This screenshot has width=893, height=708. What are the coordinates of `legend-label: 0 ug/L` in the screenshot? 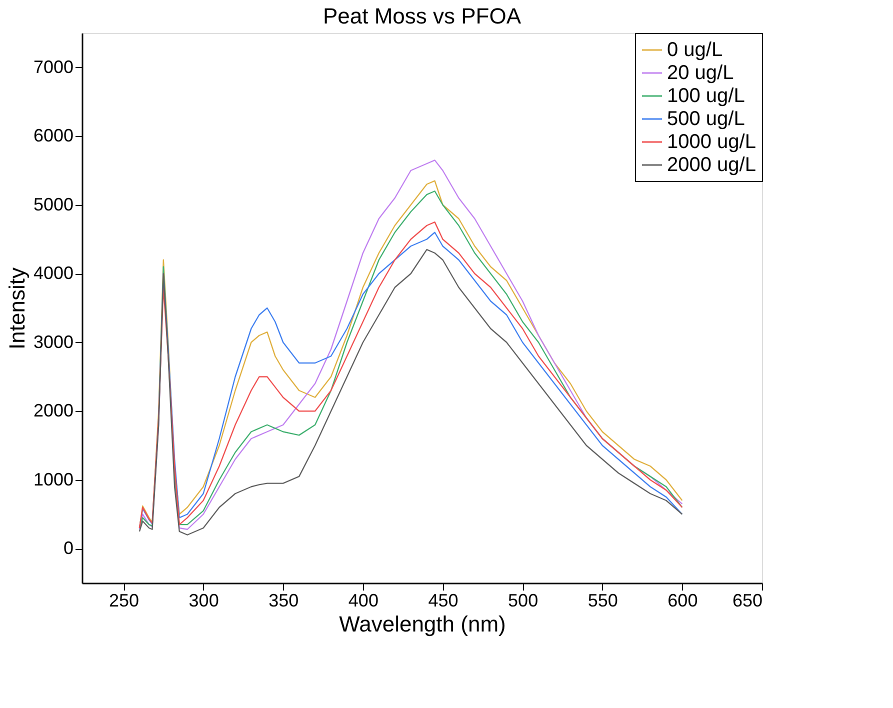 It's located at (695, 50).